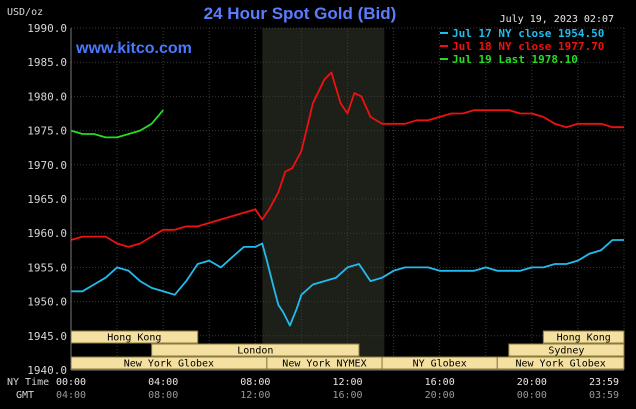  What do you see at coordinates (300, 13) in the screenshot?
I see `chart-title: 24 Hour Spot Gold (Bid)` at bounding box center [300, 13].